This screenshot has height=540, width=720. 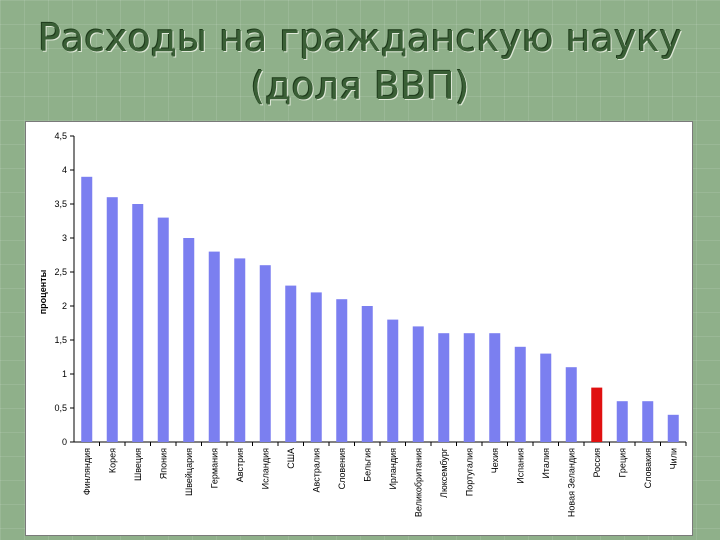 What do you see at coordinates (571, 482) in the screenshot?
I see `x-tick-label: Новая Зеландия` at bounding box center [571, 482].